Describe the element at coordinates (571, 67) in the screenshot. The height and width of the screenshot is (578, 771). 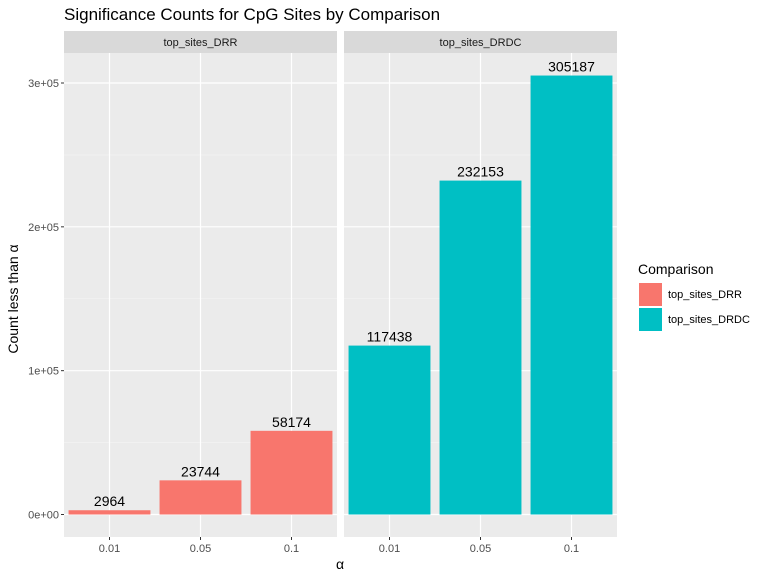
I see `bar-value-label: 305187` at that location.